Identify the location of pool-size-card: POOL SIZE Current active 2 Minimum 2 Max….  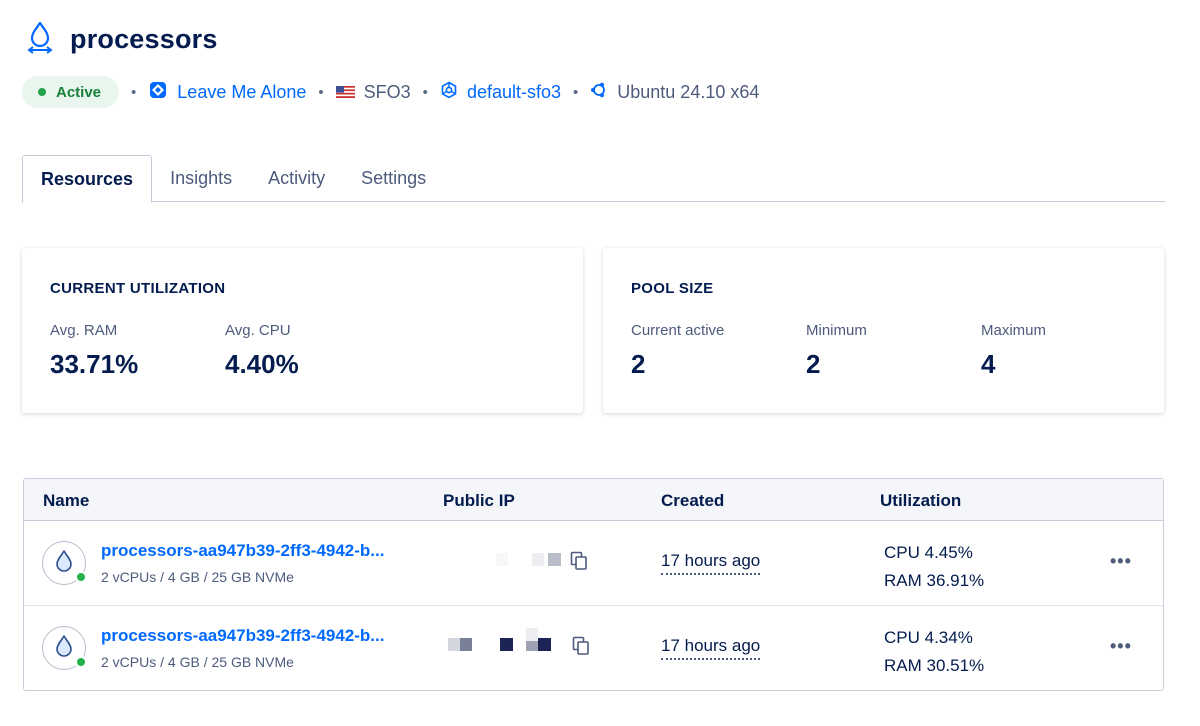
(883, 330).